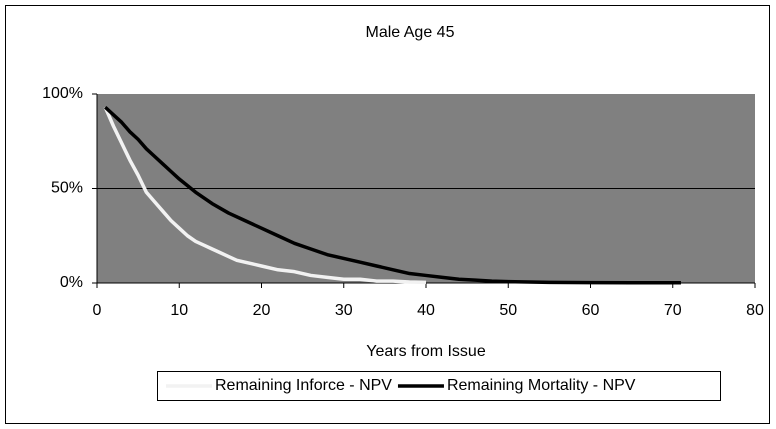 The height and width of the screenshot is (429, 776). I want to click on x-tick-label: 40, so click(426, 310).